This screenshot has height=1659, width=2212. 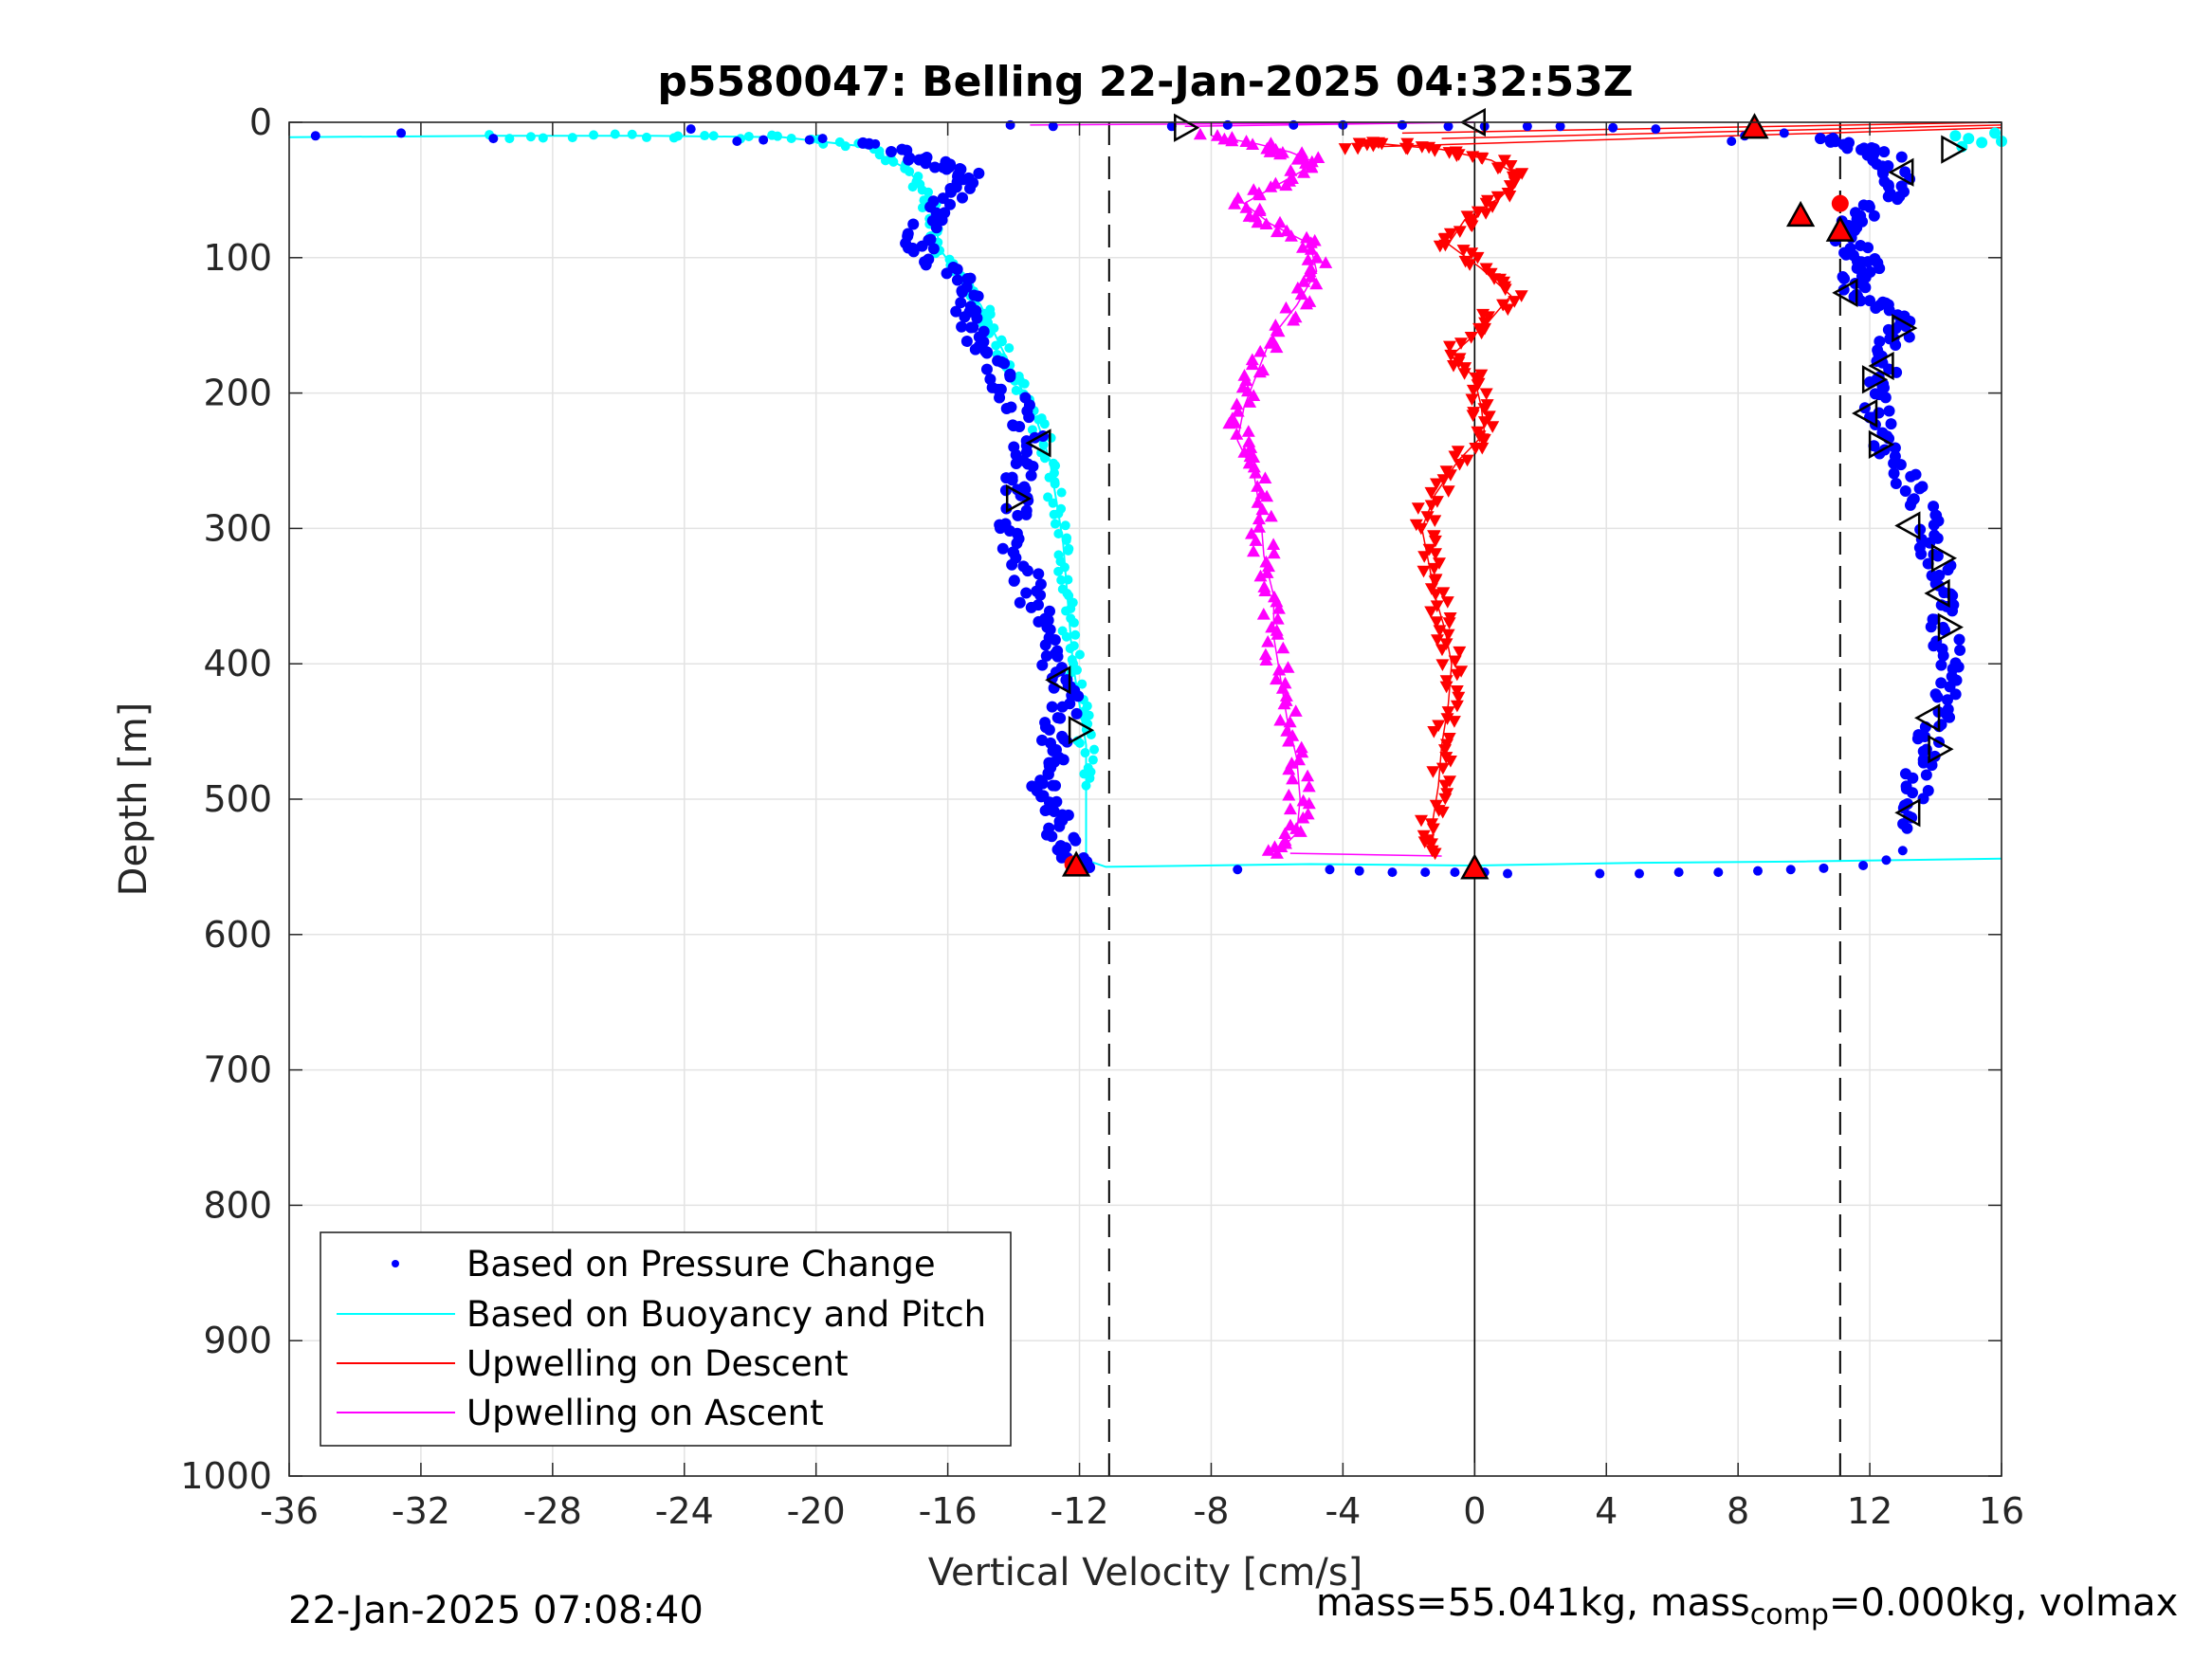 I want to click on y-tick-label: 400, so click(x=237, y=663).